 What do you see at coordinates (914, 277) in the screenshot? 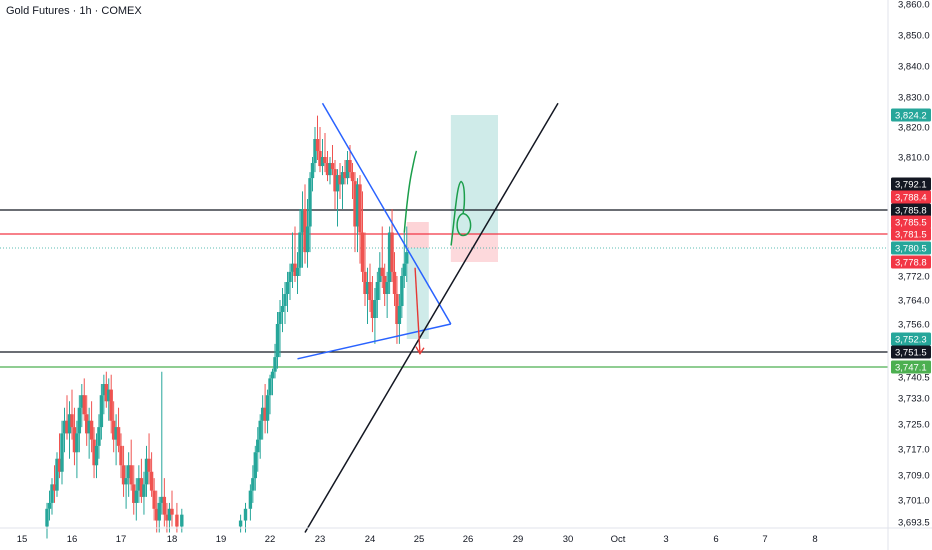
I see `y-tick-label-6: 3,772.0` at bounding box center [914, 277].